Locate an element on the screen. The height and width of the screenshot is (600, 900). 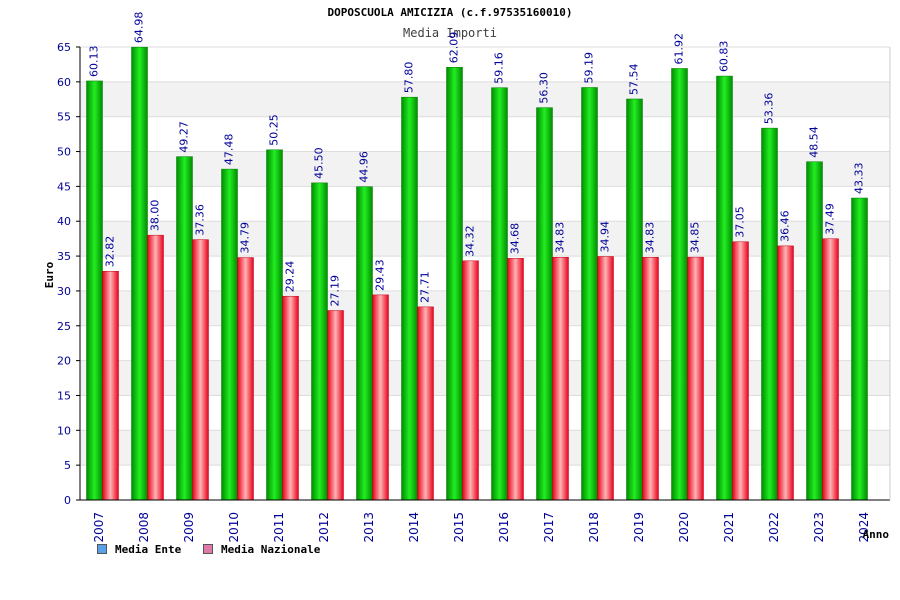
data-label: 29.43 is located at coordinates (380, 275).